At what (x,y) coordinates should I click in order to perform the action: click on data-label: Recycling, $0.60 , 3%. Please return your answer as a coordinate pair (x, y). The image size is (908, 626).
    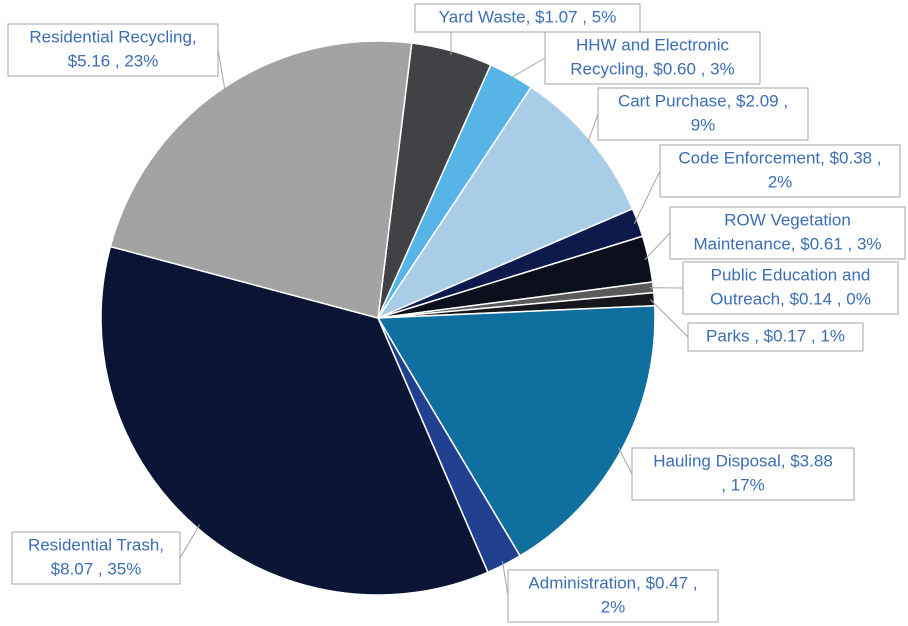
    Looking at the image, I should click on (652, 68).